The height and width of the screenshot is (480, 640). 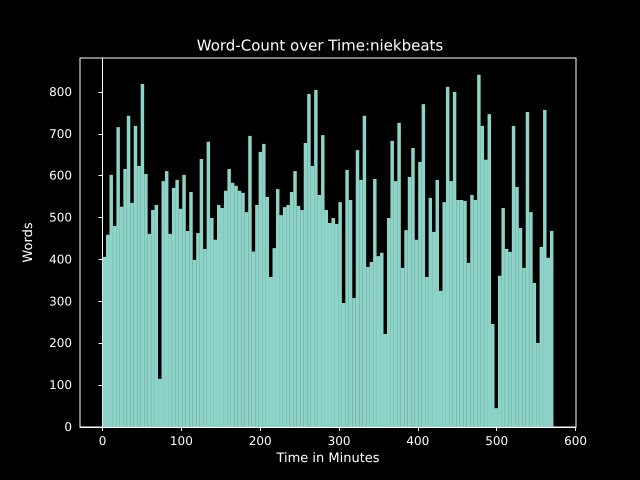 What do you see at coordinates (60, 175) in the screenshot?
I see `y-tick-label: 600` at bounding box center [60, 175].